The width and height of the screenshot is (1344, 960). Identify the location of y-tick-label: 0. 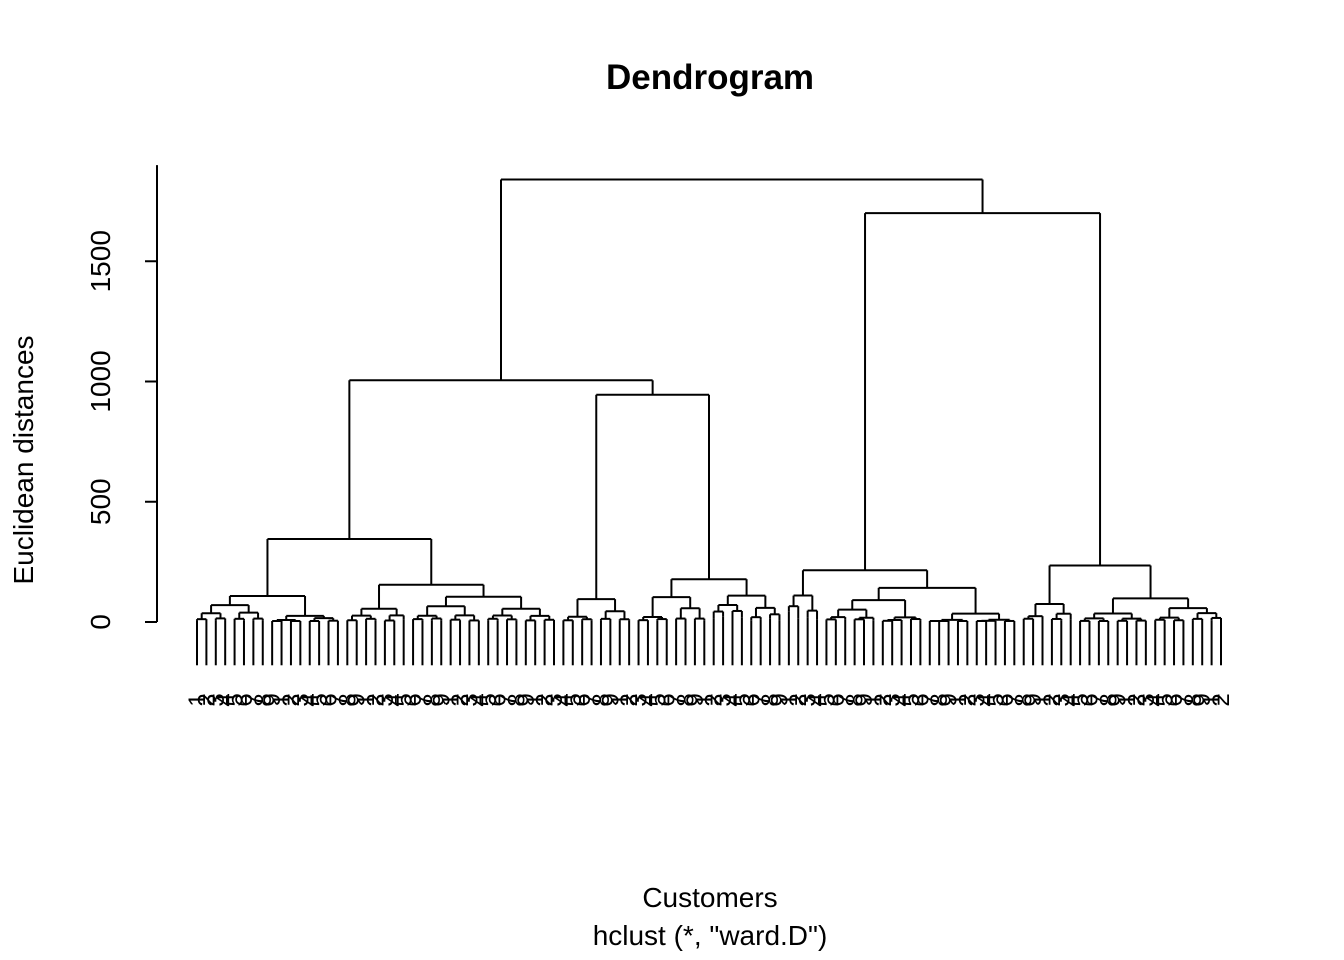
(100, 622).